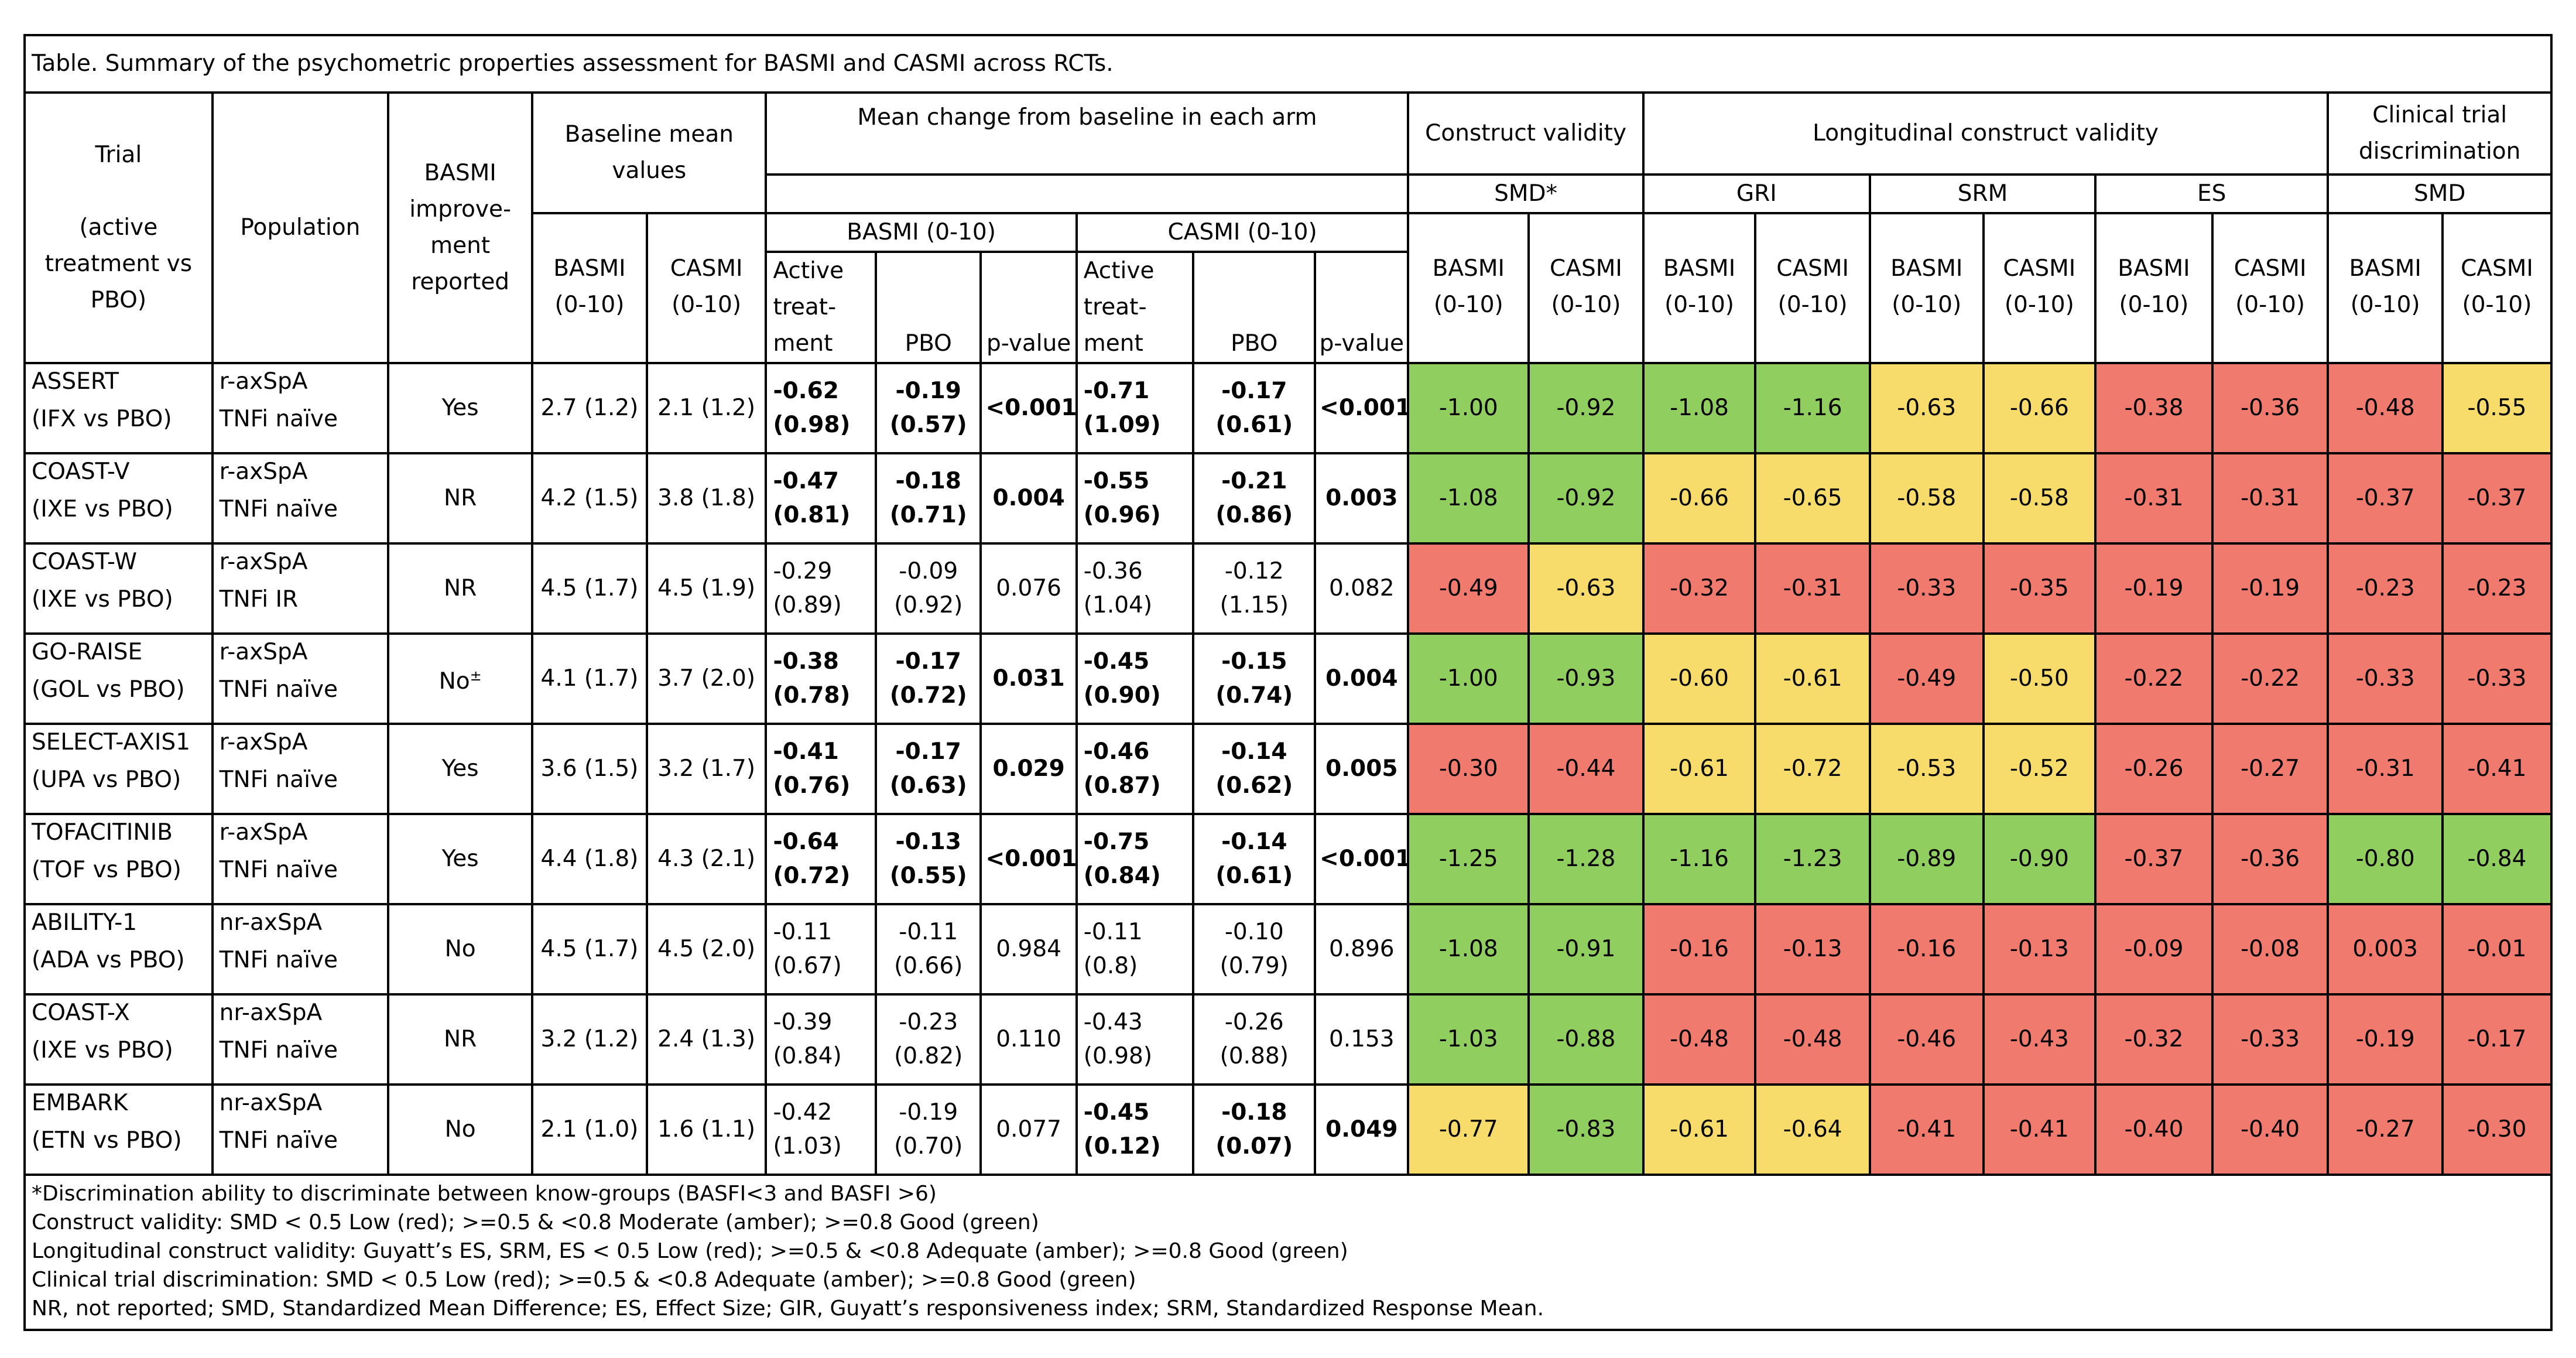 The image size is (2576, 1358). Describe the element at coordinates (2497, 949) in the screenshot. I see `cell-smd-casmi: -0.01` at that location.